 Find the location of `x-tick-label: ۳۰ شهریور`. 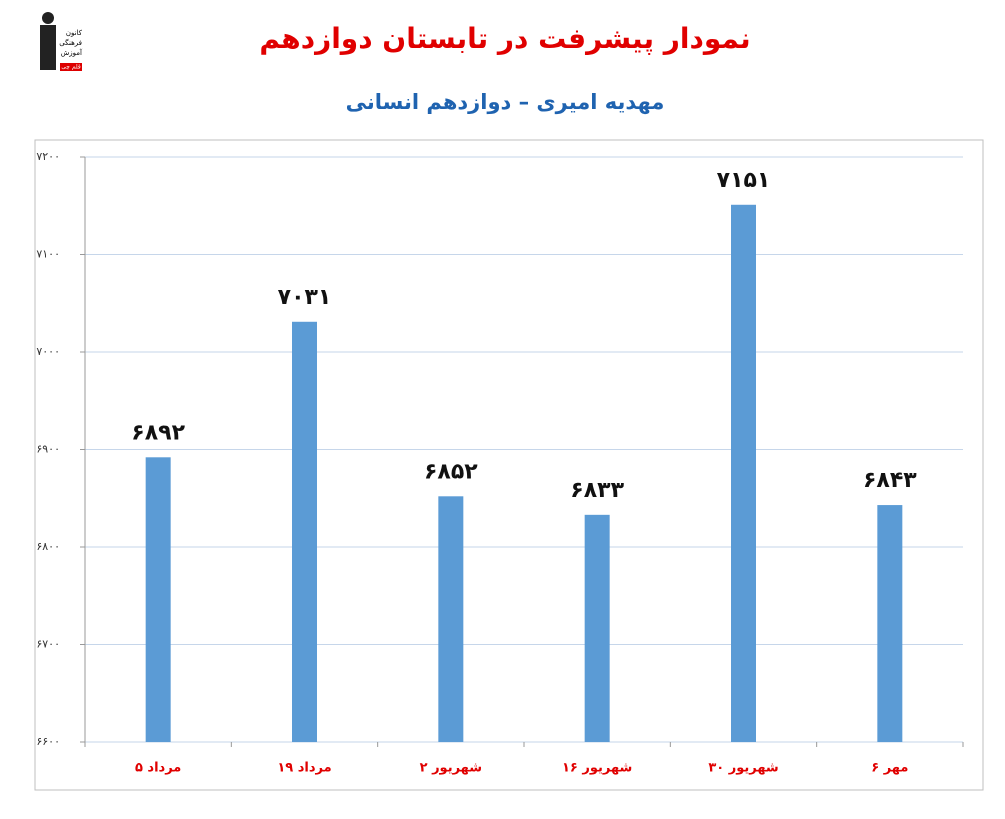

x-tick-label: ۳۰ شهریور is located at coordinates (743, 768).